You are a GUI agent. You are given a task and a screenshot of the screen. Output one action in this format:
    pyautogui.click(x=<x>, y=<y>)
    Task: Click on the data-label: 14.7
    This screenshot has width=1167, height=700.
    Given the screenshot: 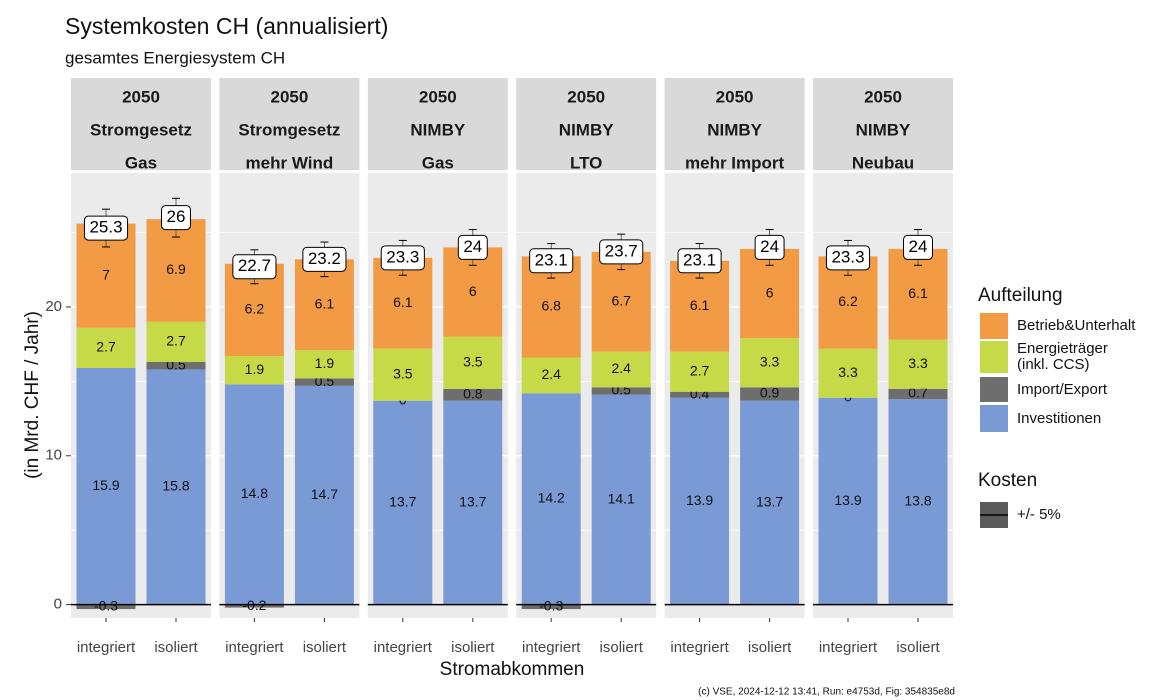 What is the action you would take?
    pyautogui.click(x=324, y=494)
    